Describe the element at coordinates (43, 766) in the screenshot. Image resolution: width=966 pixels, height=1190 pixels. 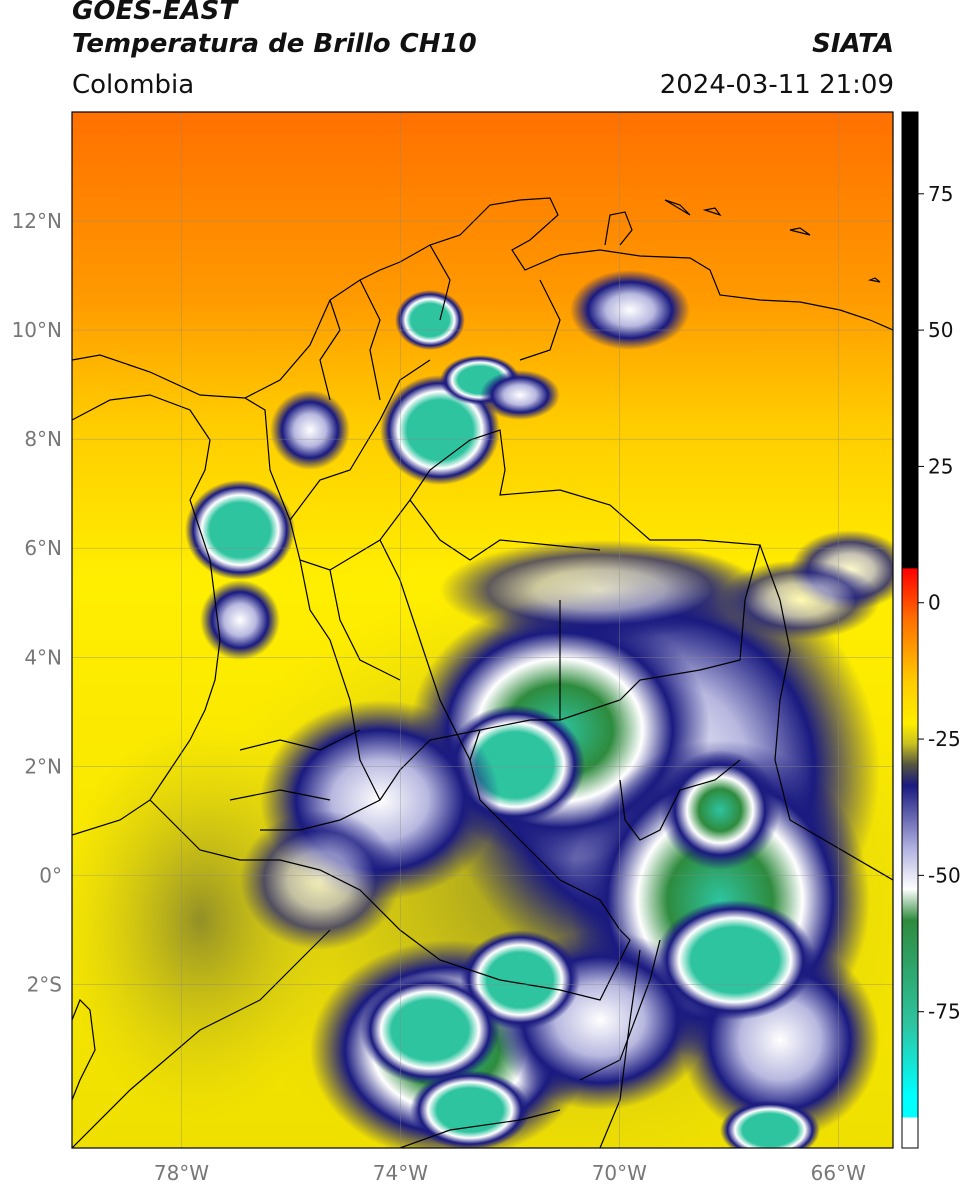
I see `lat-tick-label: 2°N` at that location.